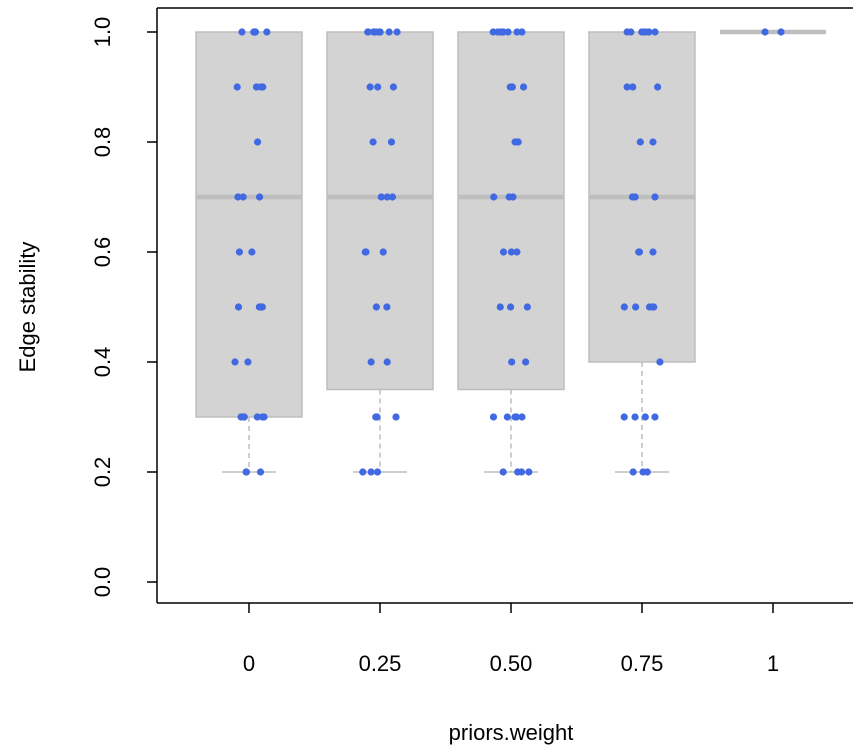  I want to click on x-tick-label: 0.75, so click(642, 663).